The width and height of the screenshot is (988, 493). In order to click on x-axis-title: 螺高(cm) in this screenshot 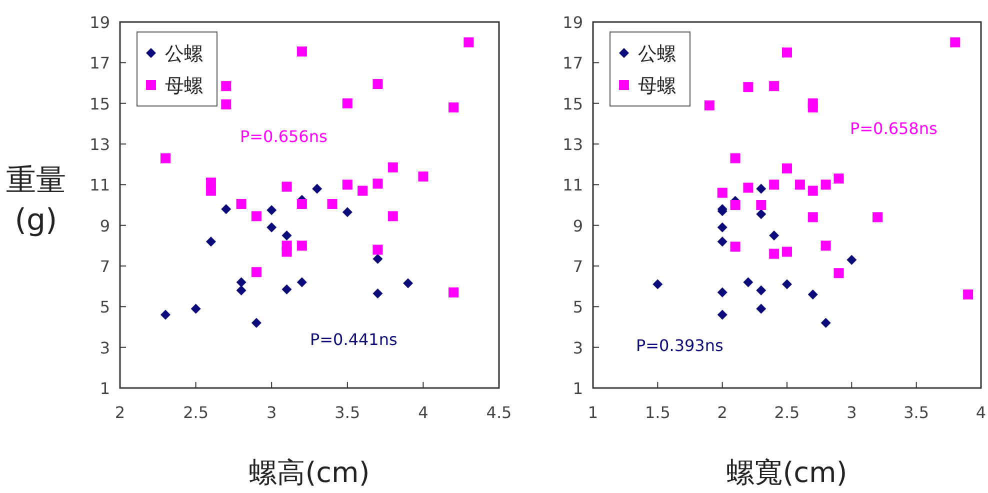, I will do `click(309, 472)`.